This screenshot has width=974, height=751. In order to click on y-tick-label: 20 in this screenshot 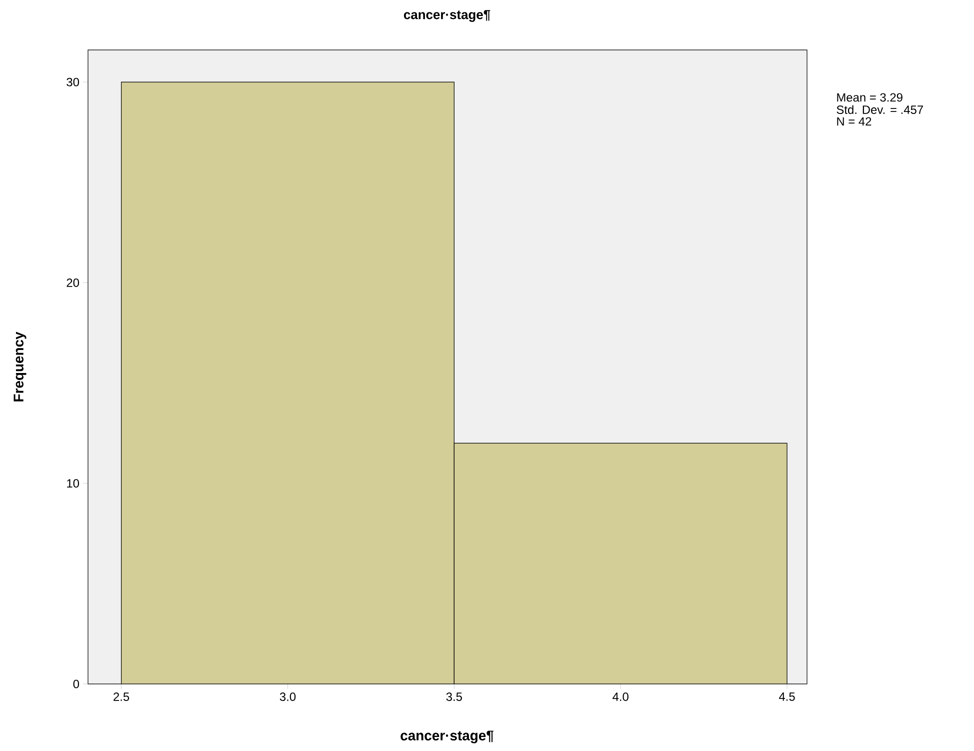, I will do `click(73, 282)`.